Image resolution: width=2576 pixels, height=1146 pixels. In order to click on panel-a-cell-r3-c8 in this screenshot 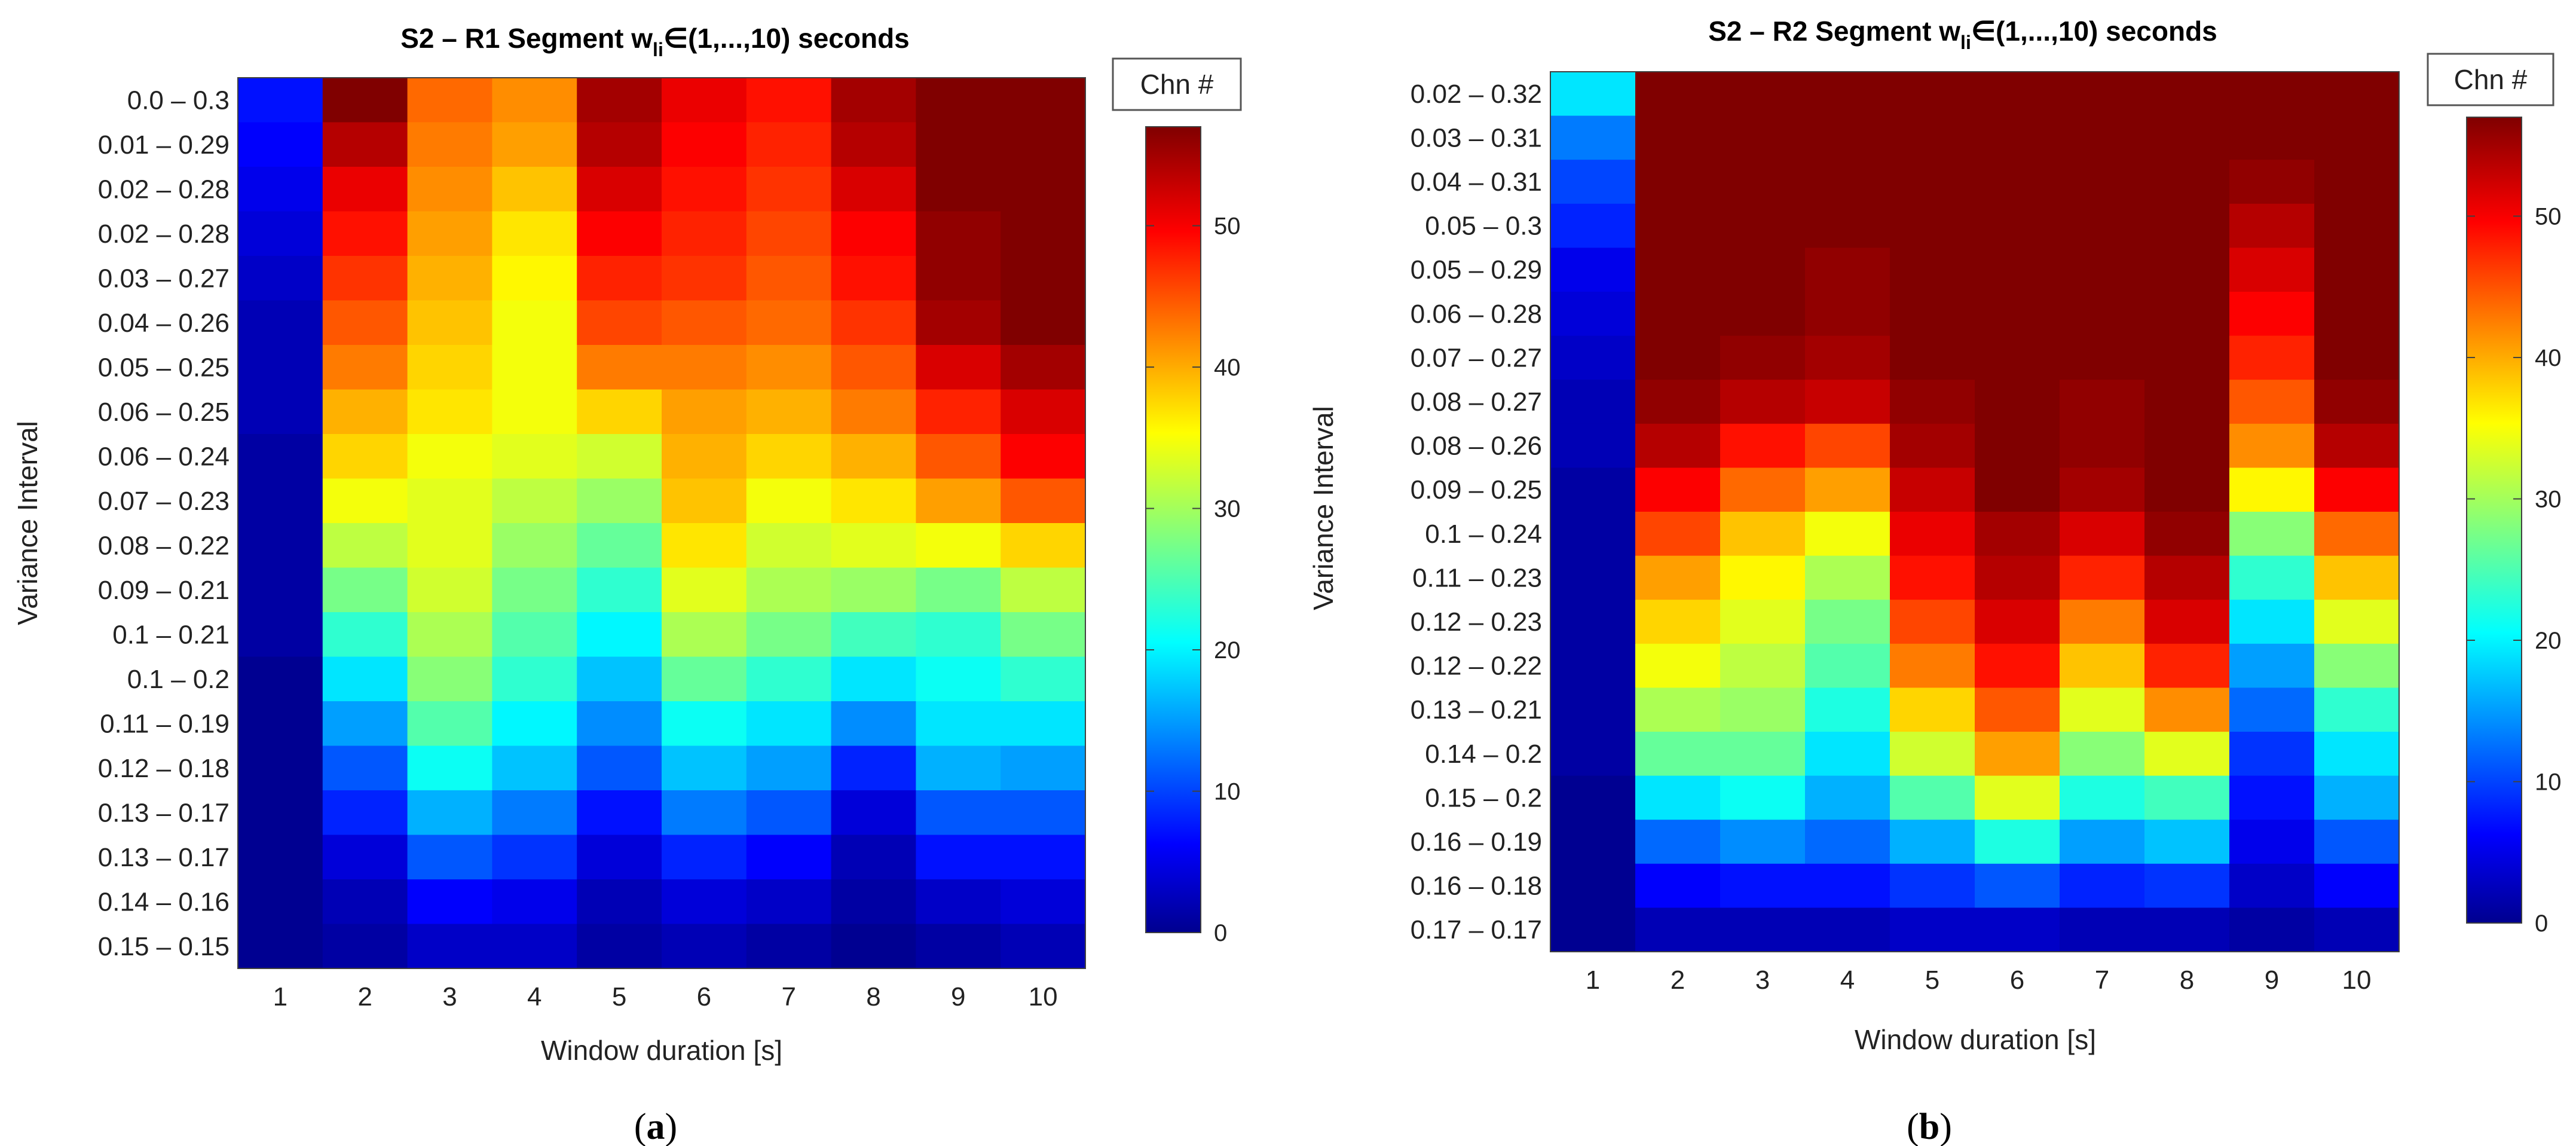, I will do `click(874, 189)`.